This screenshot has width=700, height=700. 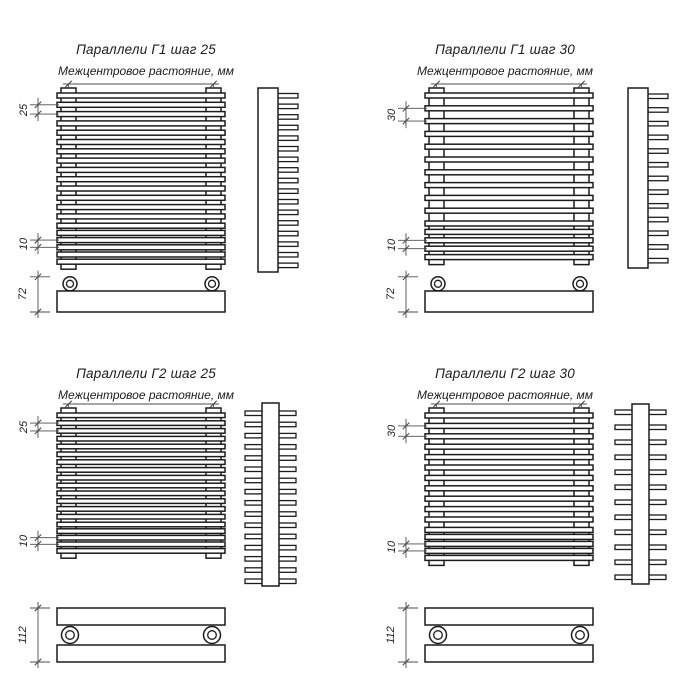 I want to click on title-g2-step30: Параллели Г2 шаг 30, so click(x=505, y=373).